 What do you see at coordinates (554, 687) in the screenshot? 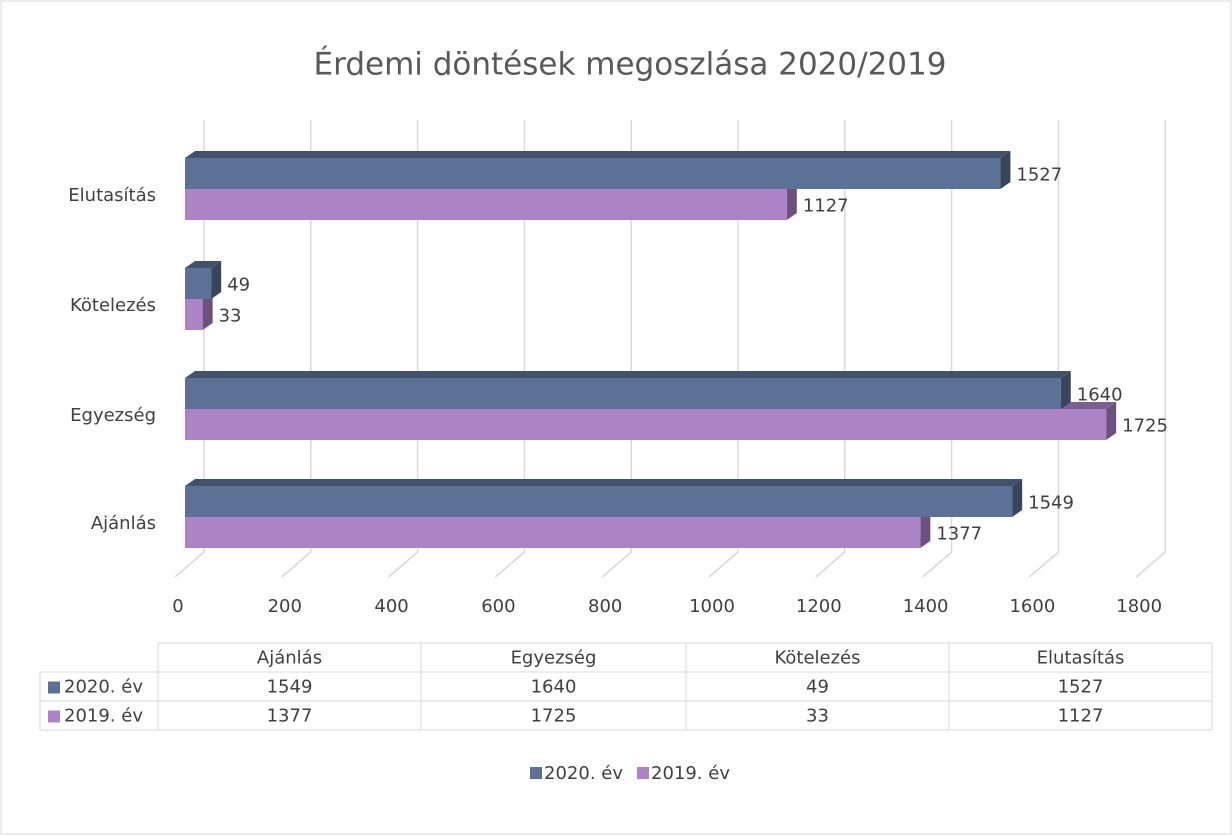
I see `table-cell: 1640` at bounding box center [554, 687].